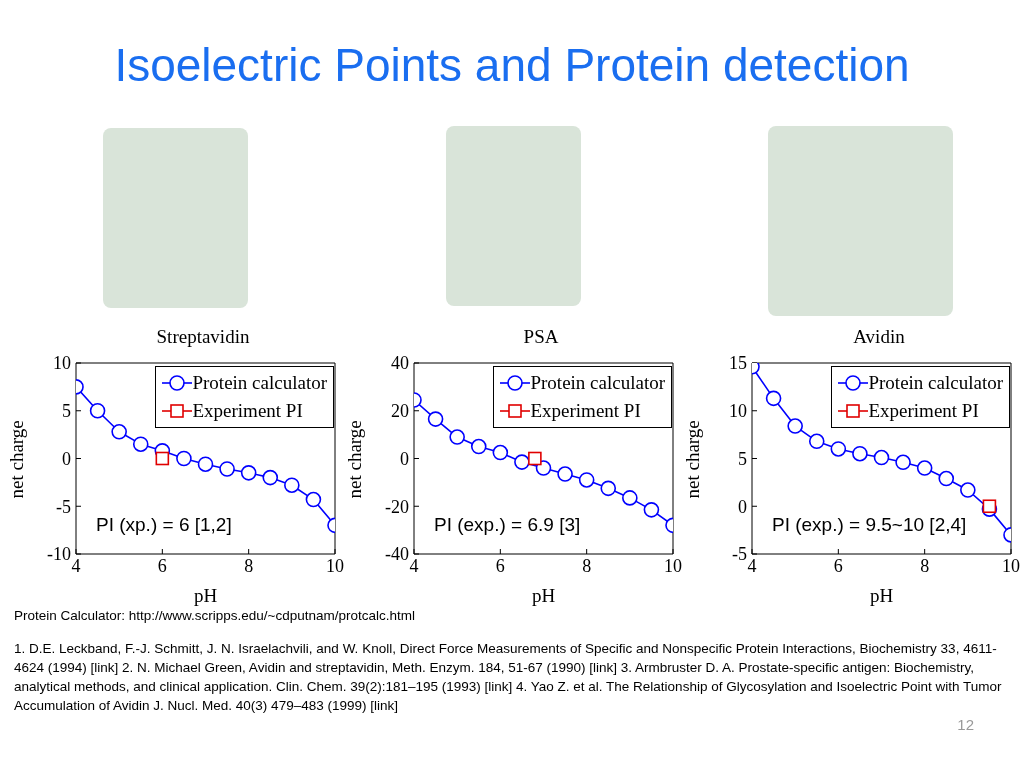 The width and height of the screenshot is (1024, 768). What do you see at coordinates (965, 724) in the screenshot?
I see `text: 12` at bounding box center [965, 724].